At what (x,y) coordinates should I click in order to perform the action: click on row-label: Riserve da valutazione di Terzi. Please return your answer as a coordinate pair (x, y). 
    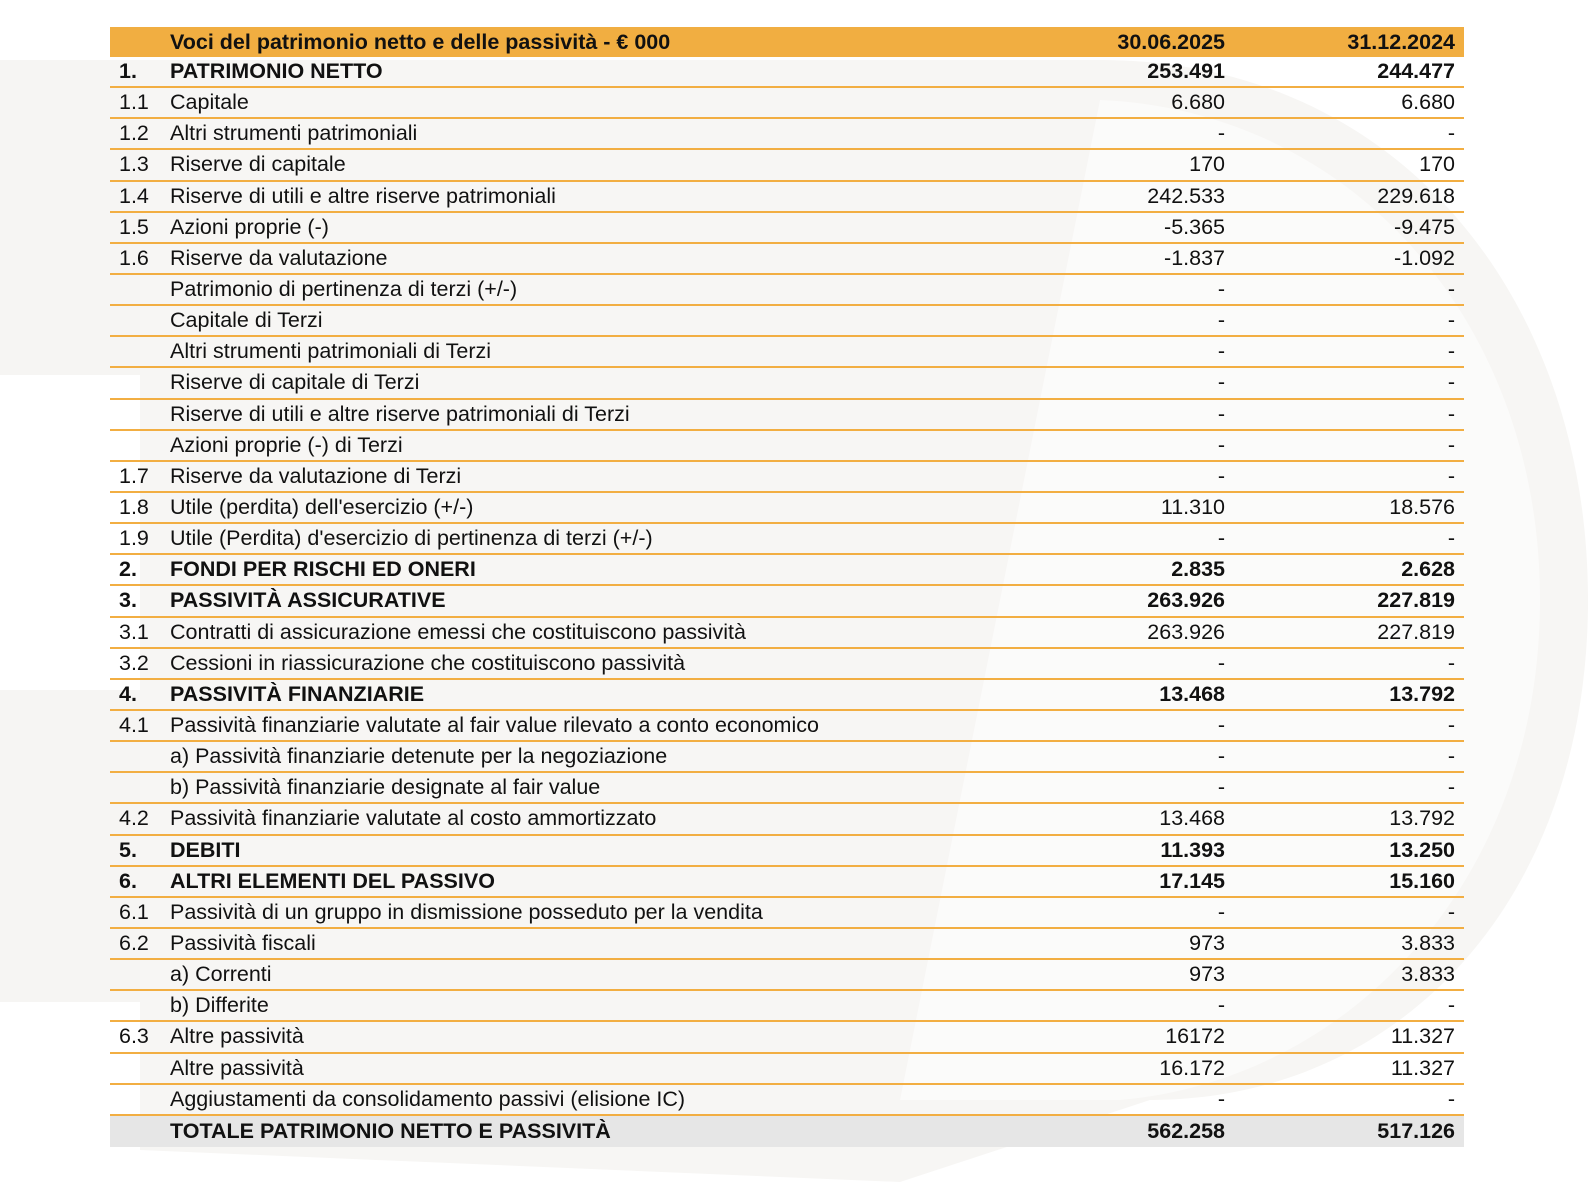
    Looking at the image, I should click on (316, 475).